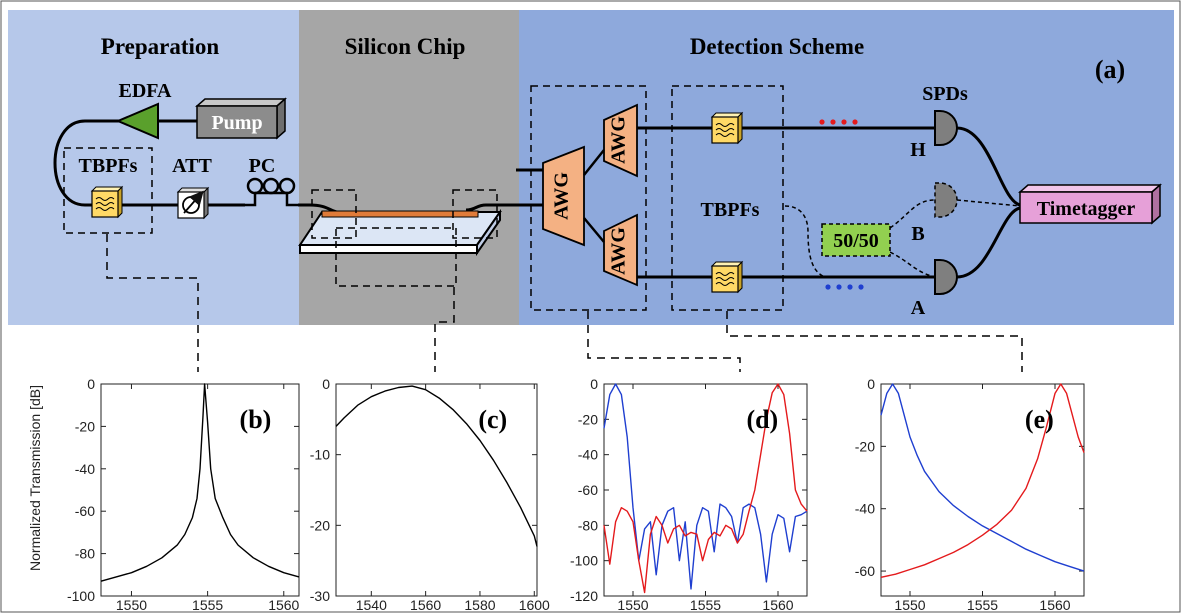 This screenshot has height=614, width=1182. I want to click on y-tick-label: -120, so click(584, 596).